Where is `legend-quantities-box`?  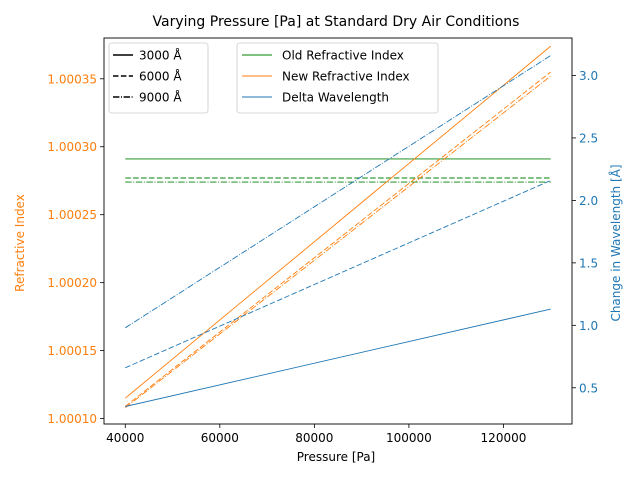
legend-quantities-box is located at coordinates (337, 78).